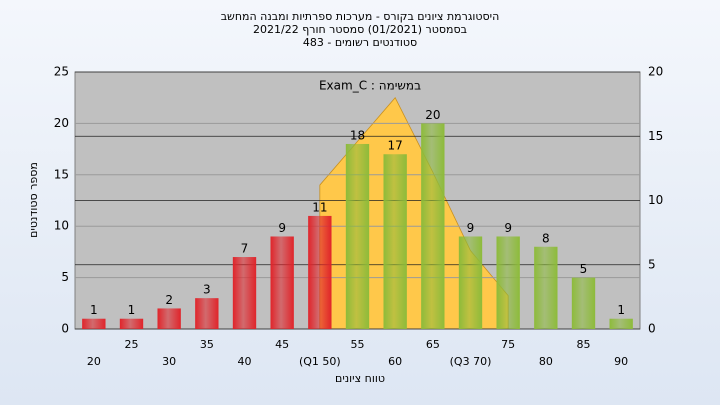 The height and width of the screenshot is (405, 720). Describe the element at coordinates (370, 86) in the screenshot. I see `annotation: במשימה : Exam_C` at that location.